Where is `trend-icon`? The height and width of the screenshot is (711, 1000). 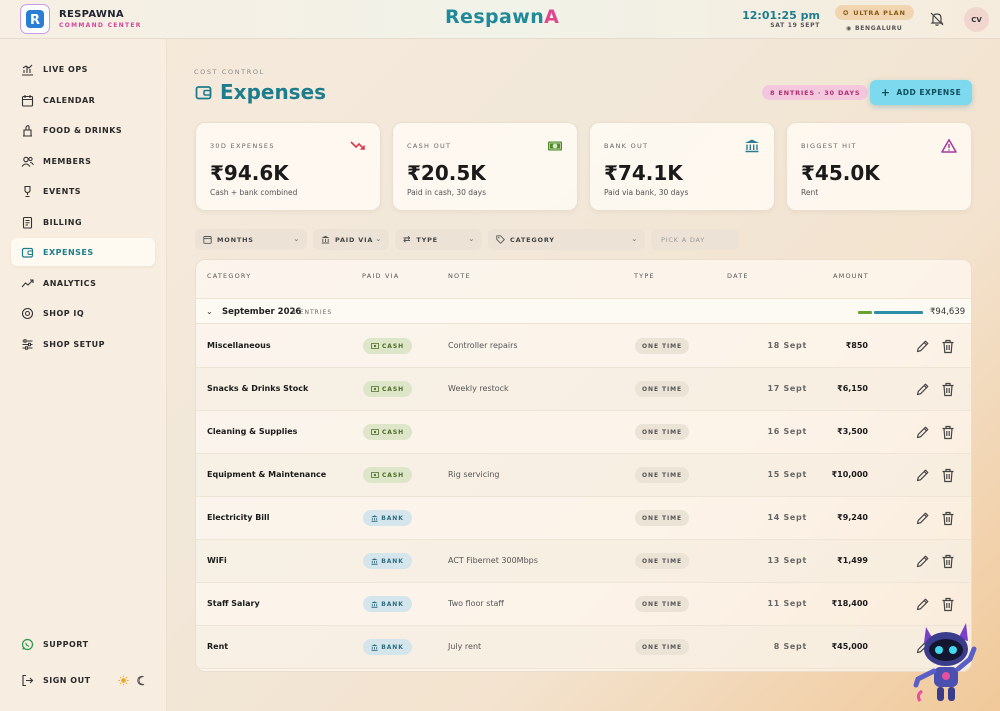 trend-icon is located at coordinates (27, 282).